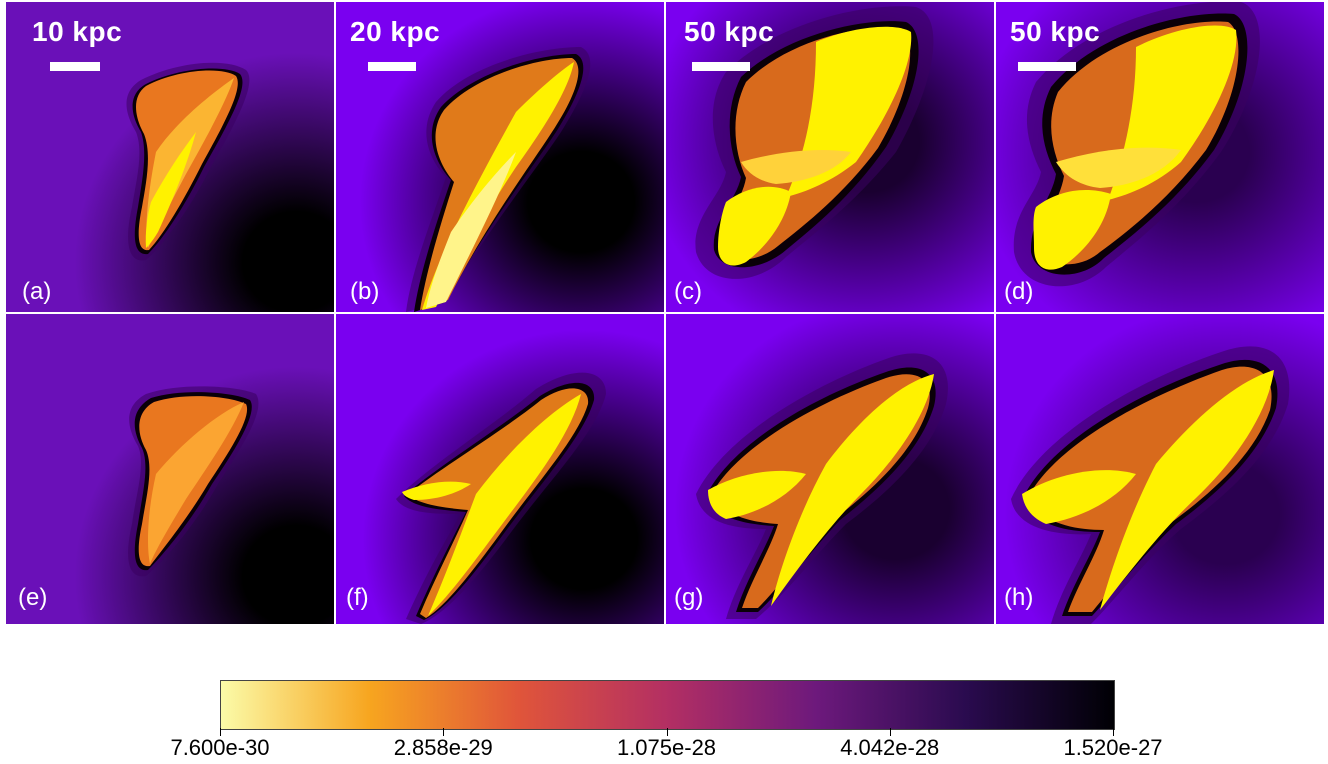 This screenshot has width=1328, height=764. I want to click on panel-label: (h), so click(1019, 597).